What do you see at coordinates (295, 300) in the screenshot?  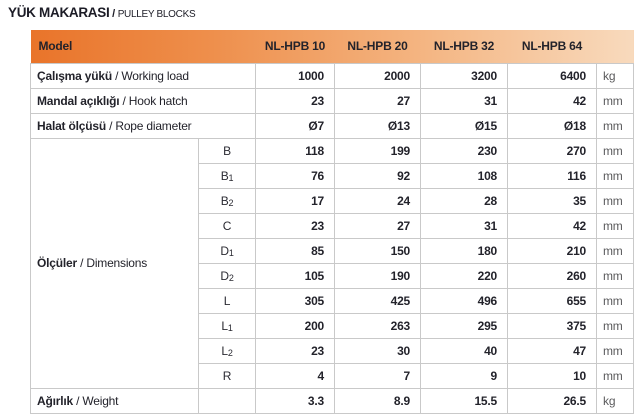 I see `value-cell: 305` at bounding box center [295, 300].